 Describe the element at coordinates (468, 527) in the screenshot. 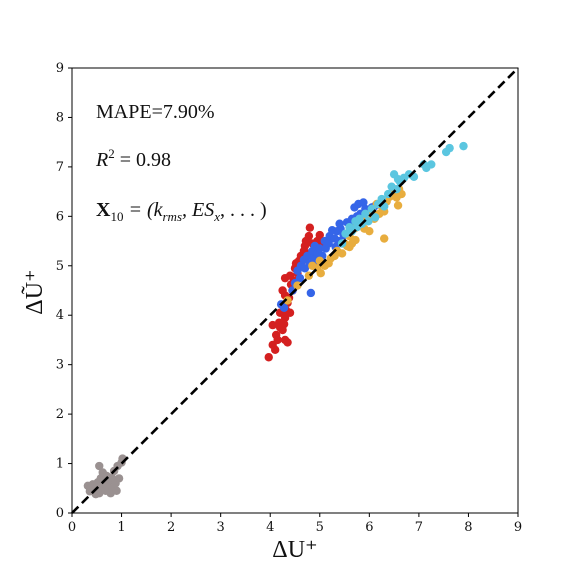

I see `x-tick-label: 8` at that location.